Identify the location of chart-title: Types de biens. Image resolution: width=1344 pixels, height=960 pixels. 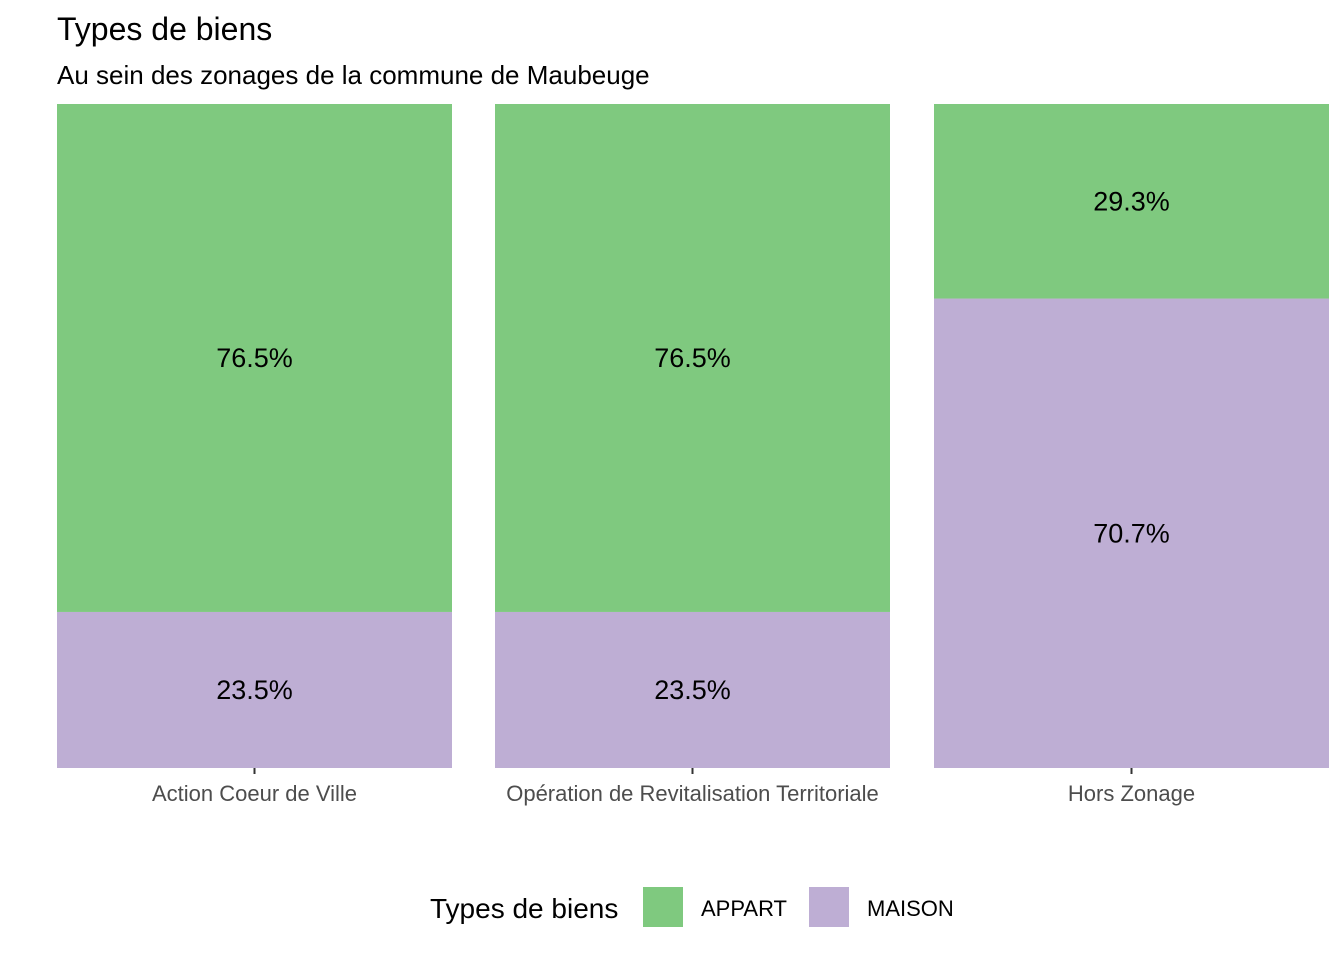
(164, 29).